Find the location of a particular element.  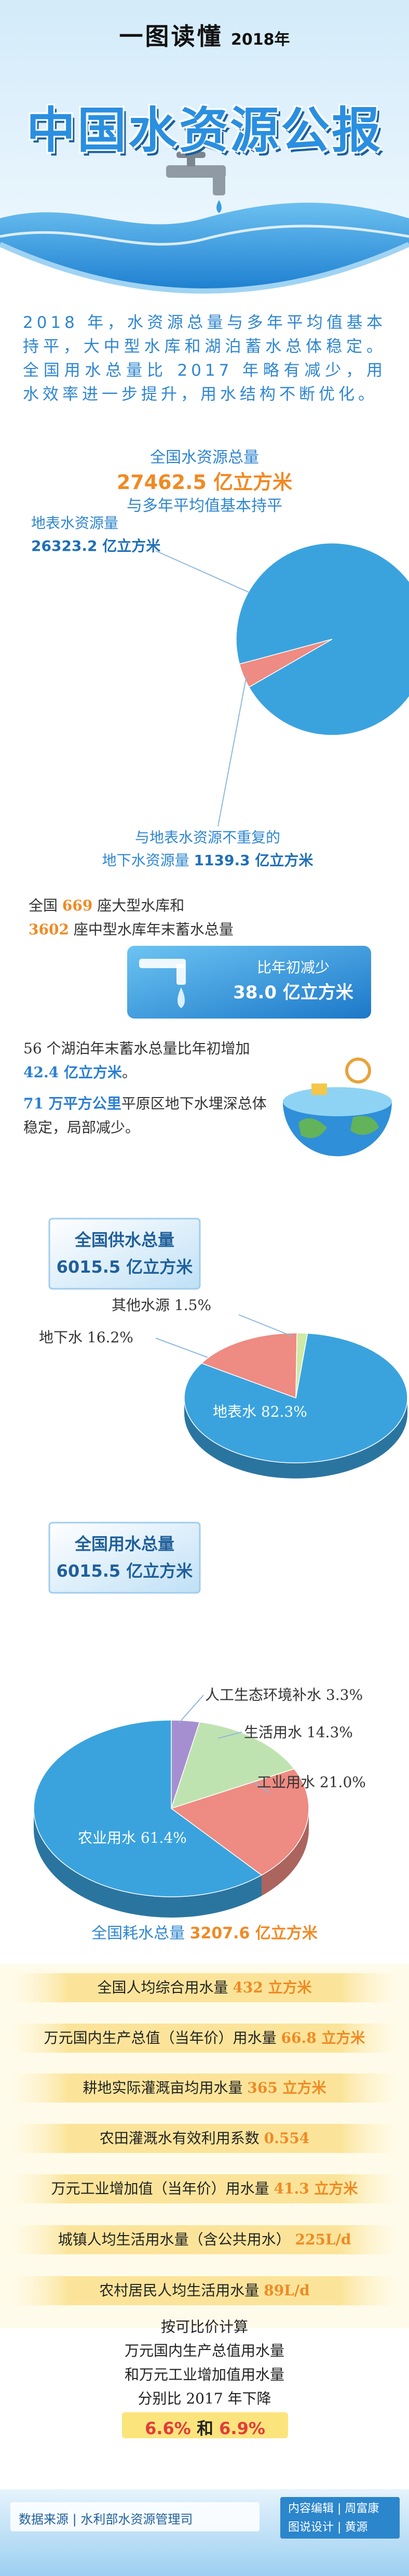

value-label: 82.3% is located at coordinates (284, 1411).